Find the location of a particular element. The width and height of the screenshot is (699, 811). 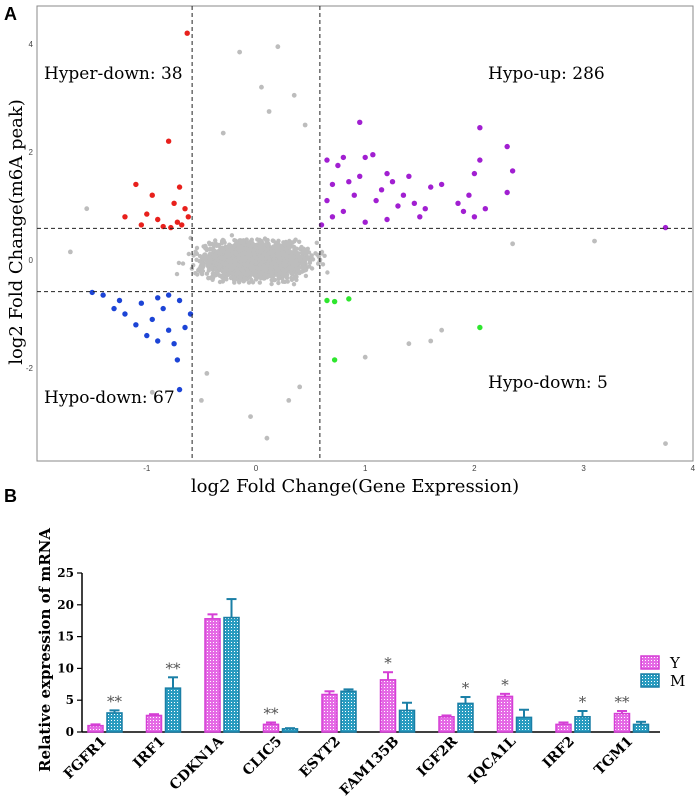

series-red is located at coordinates (156, 130).